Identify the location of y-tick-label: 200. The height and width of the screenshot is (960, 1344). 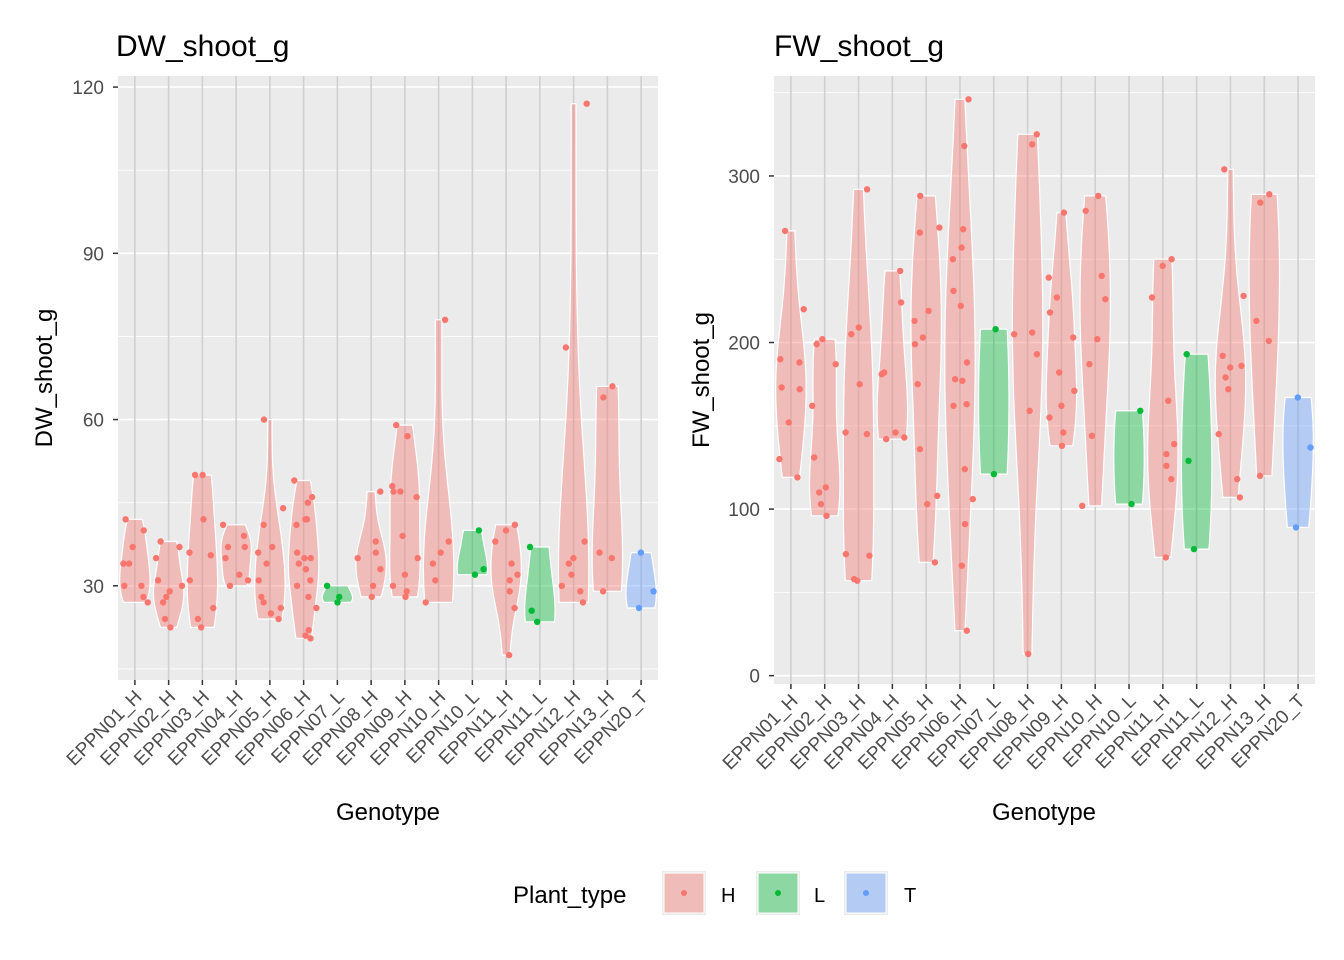
(744, 344).